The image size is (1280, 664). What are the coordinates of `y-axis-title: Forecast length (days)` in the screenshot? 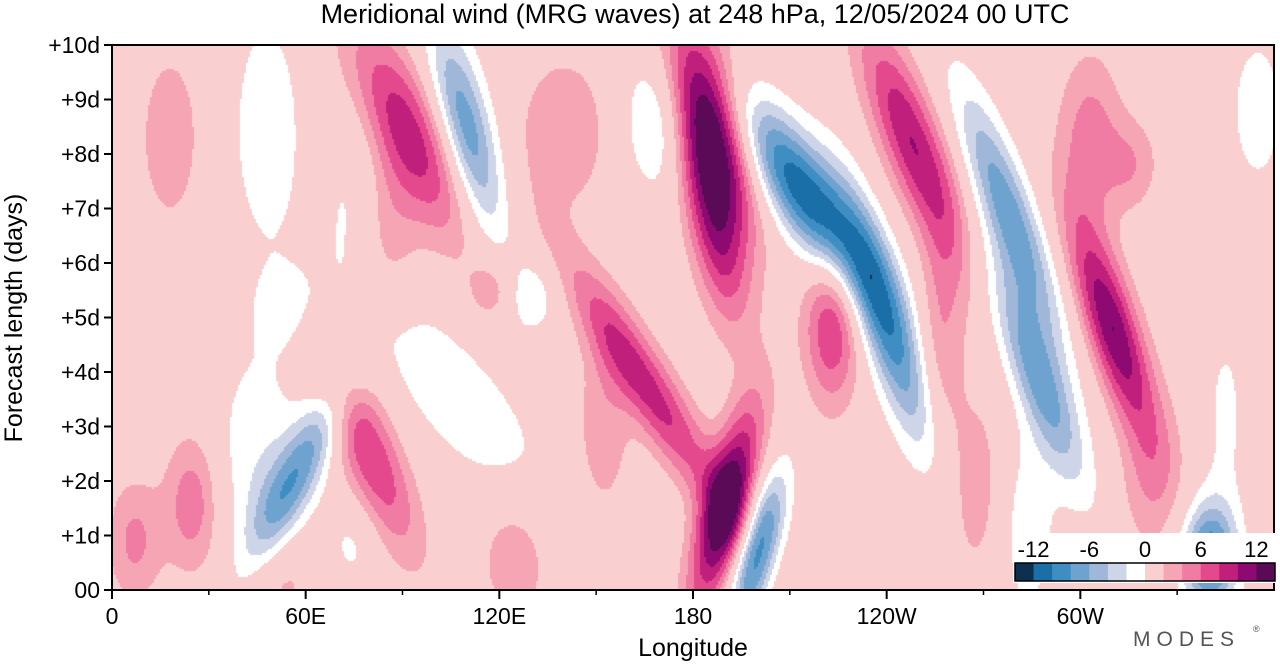 It's located at (14, 318).